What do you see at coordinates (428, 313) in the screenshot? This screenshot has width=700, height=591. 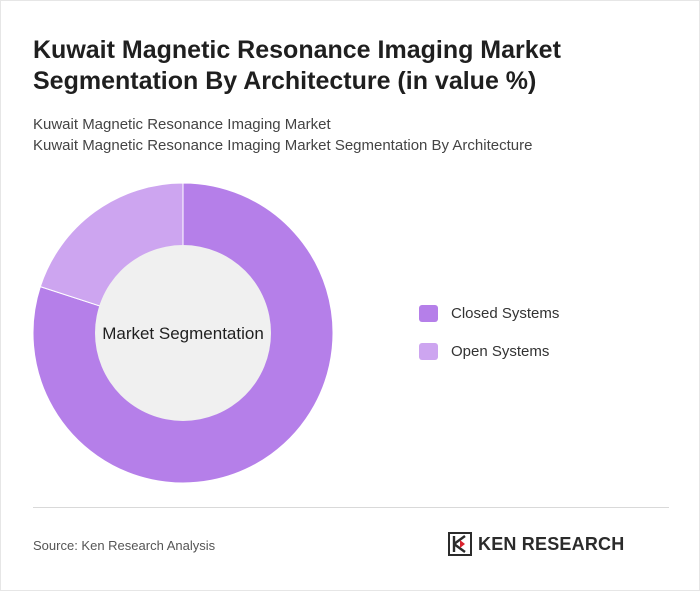 I see `legend-swatch-closed-systems` at bounding box center [428, 313].